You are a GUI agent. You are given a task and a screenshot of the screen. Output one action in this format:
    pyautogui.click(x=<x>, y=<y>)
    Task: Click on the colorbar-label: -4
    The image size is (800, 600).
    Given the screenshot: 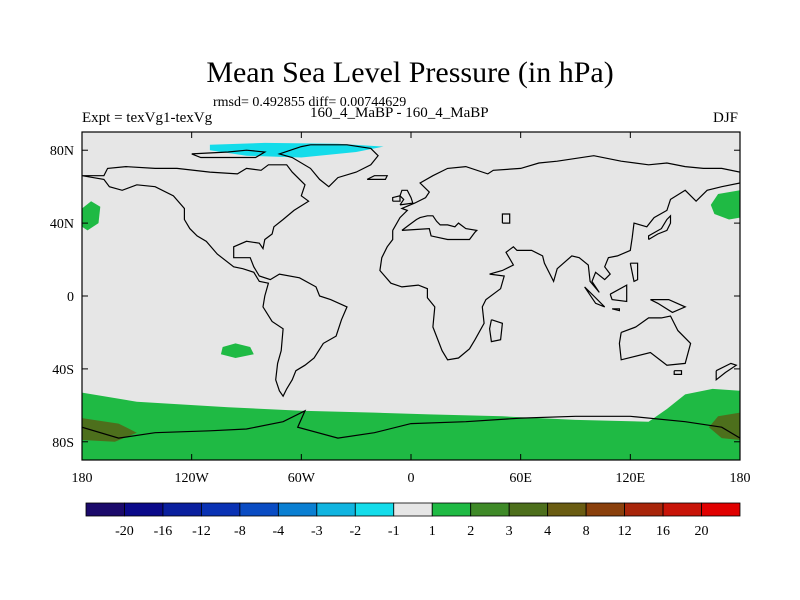 What is the action you would take?
    pyautogui.click(x=279, y=531)
    